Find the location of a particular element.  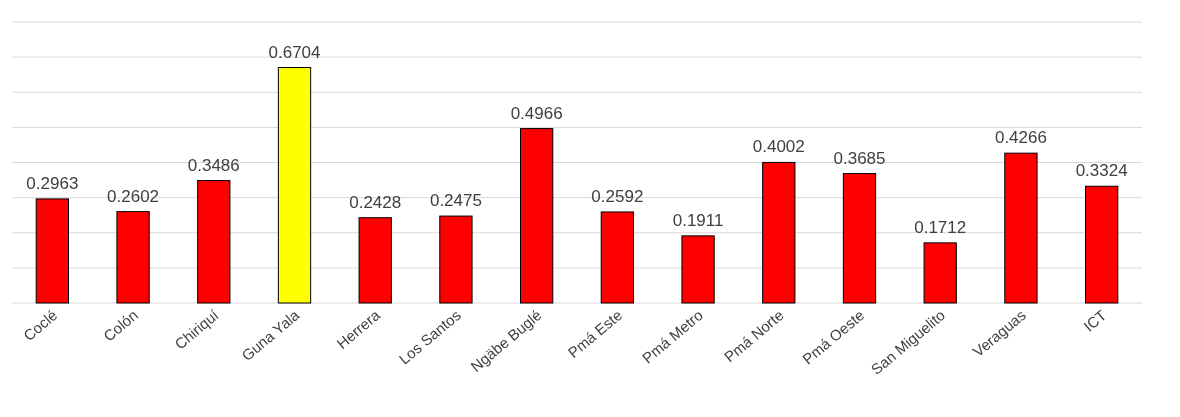

data-label: 0.2592 is located at coordinates (617, 196).